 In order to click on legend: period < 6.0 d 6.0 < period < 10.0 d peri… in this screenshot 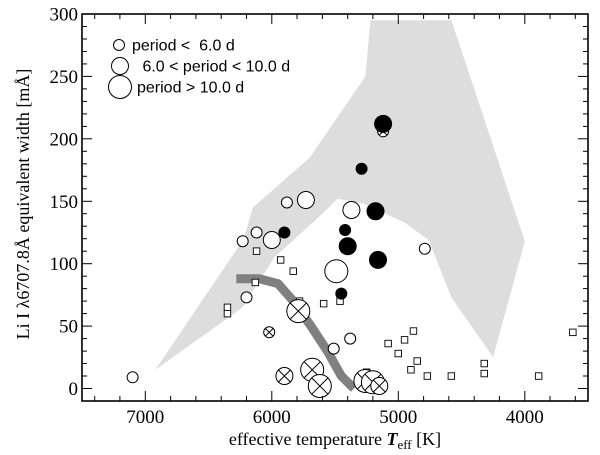, I will do `click(199, 68)`.